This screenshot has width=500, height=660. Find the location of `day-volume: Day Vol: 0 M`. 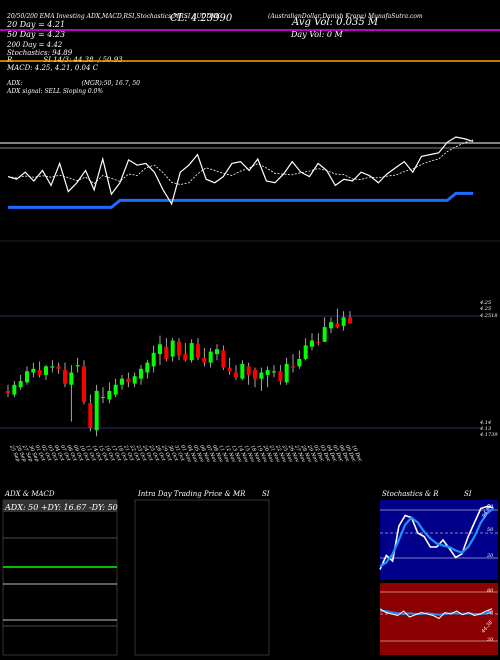

day-volume: Day Vol: 0 M is located at coordinates (317, 34).